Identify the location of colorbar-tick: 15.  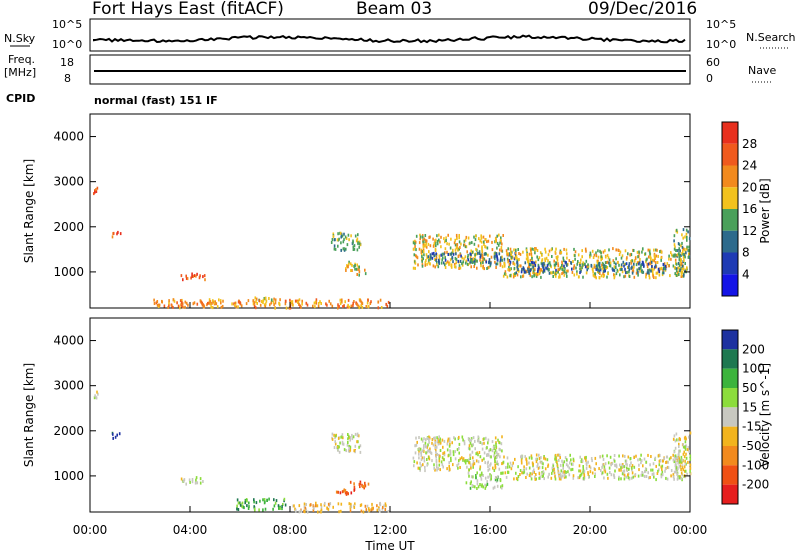
(749, 407).